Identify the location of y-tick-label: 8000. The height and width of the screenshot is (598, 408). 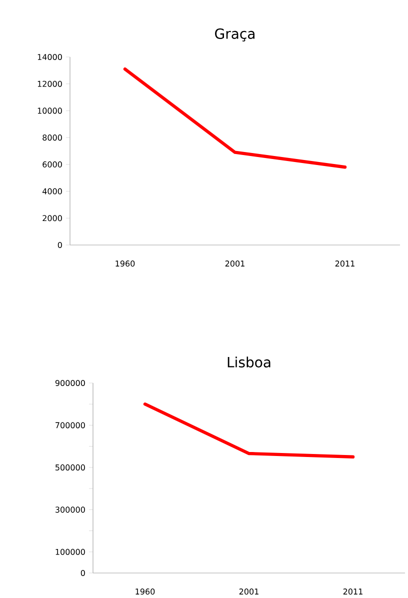
(52, 137).